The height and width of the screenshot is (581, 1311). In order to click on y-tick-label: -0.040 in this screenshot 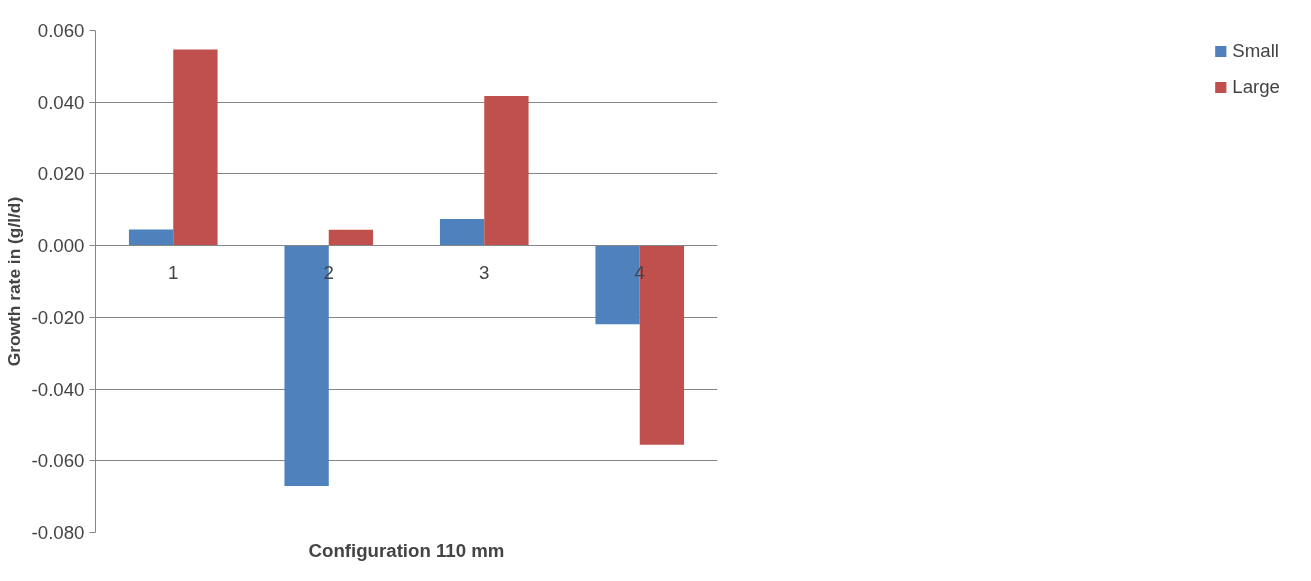, I will do `click(58, 389)`.